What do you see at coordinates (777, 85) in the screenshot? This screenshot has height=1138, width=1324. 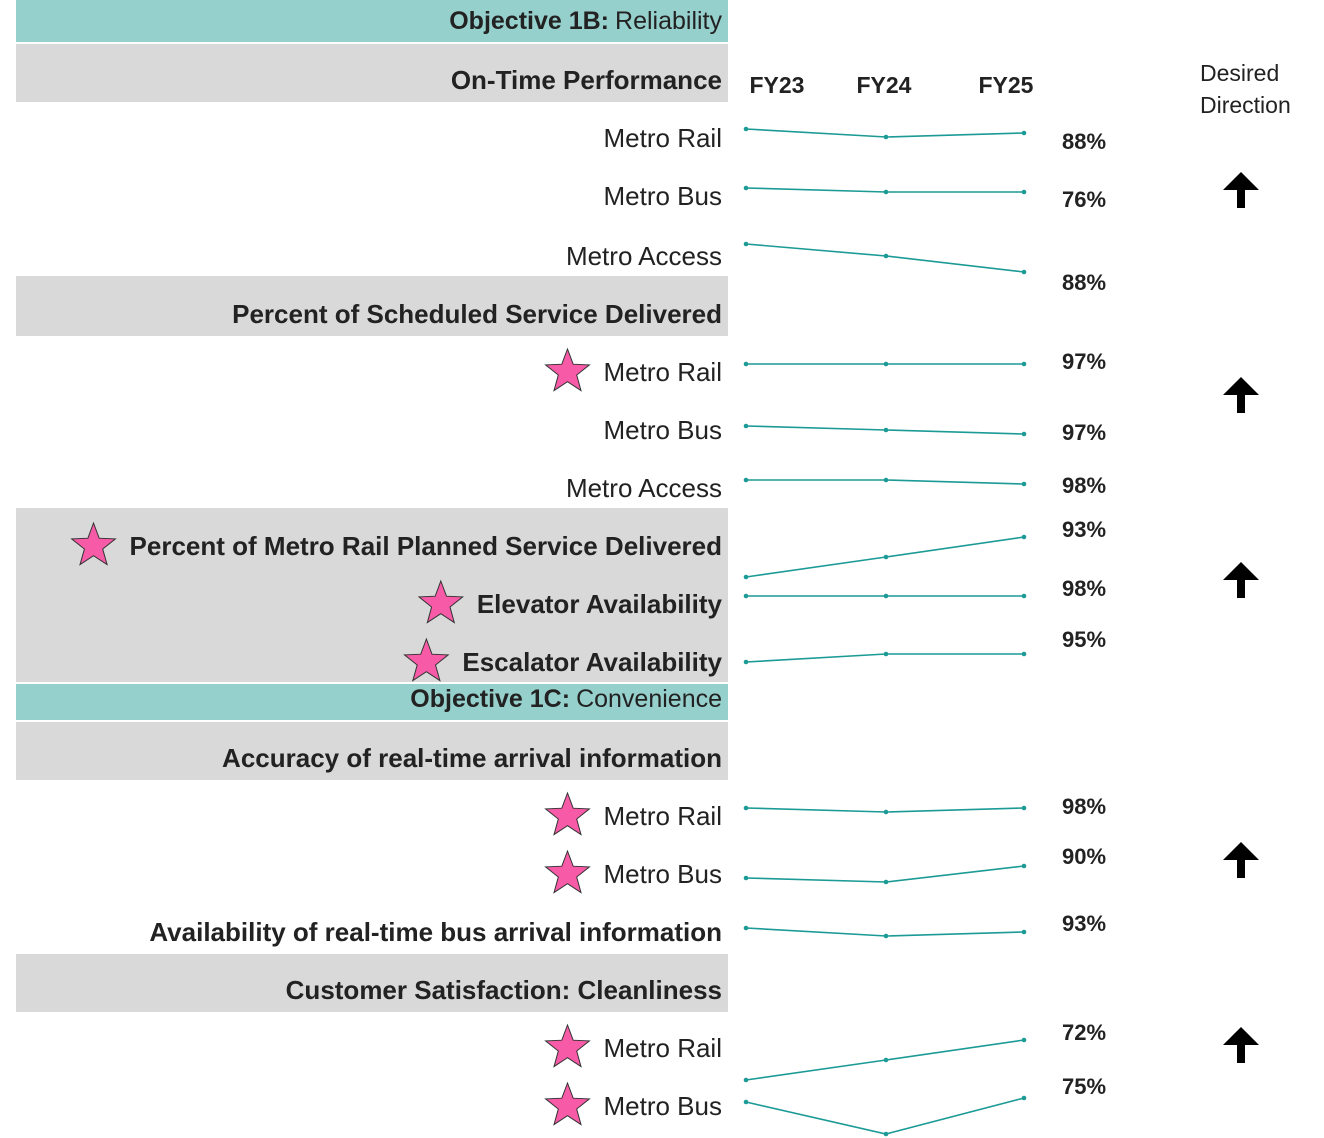 I see `column-header: FY23` at bounding box center [777, 85].